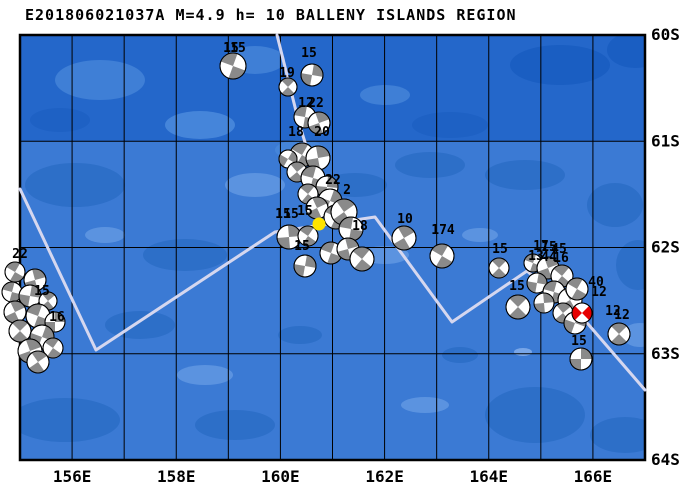 This screenshot has height=502, width=690. I want to click on depth-label: 174, so click(443, 230).